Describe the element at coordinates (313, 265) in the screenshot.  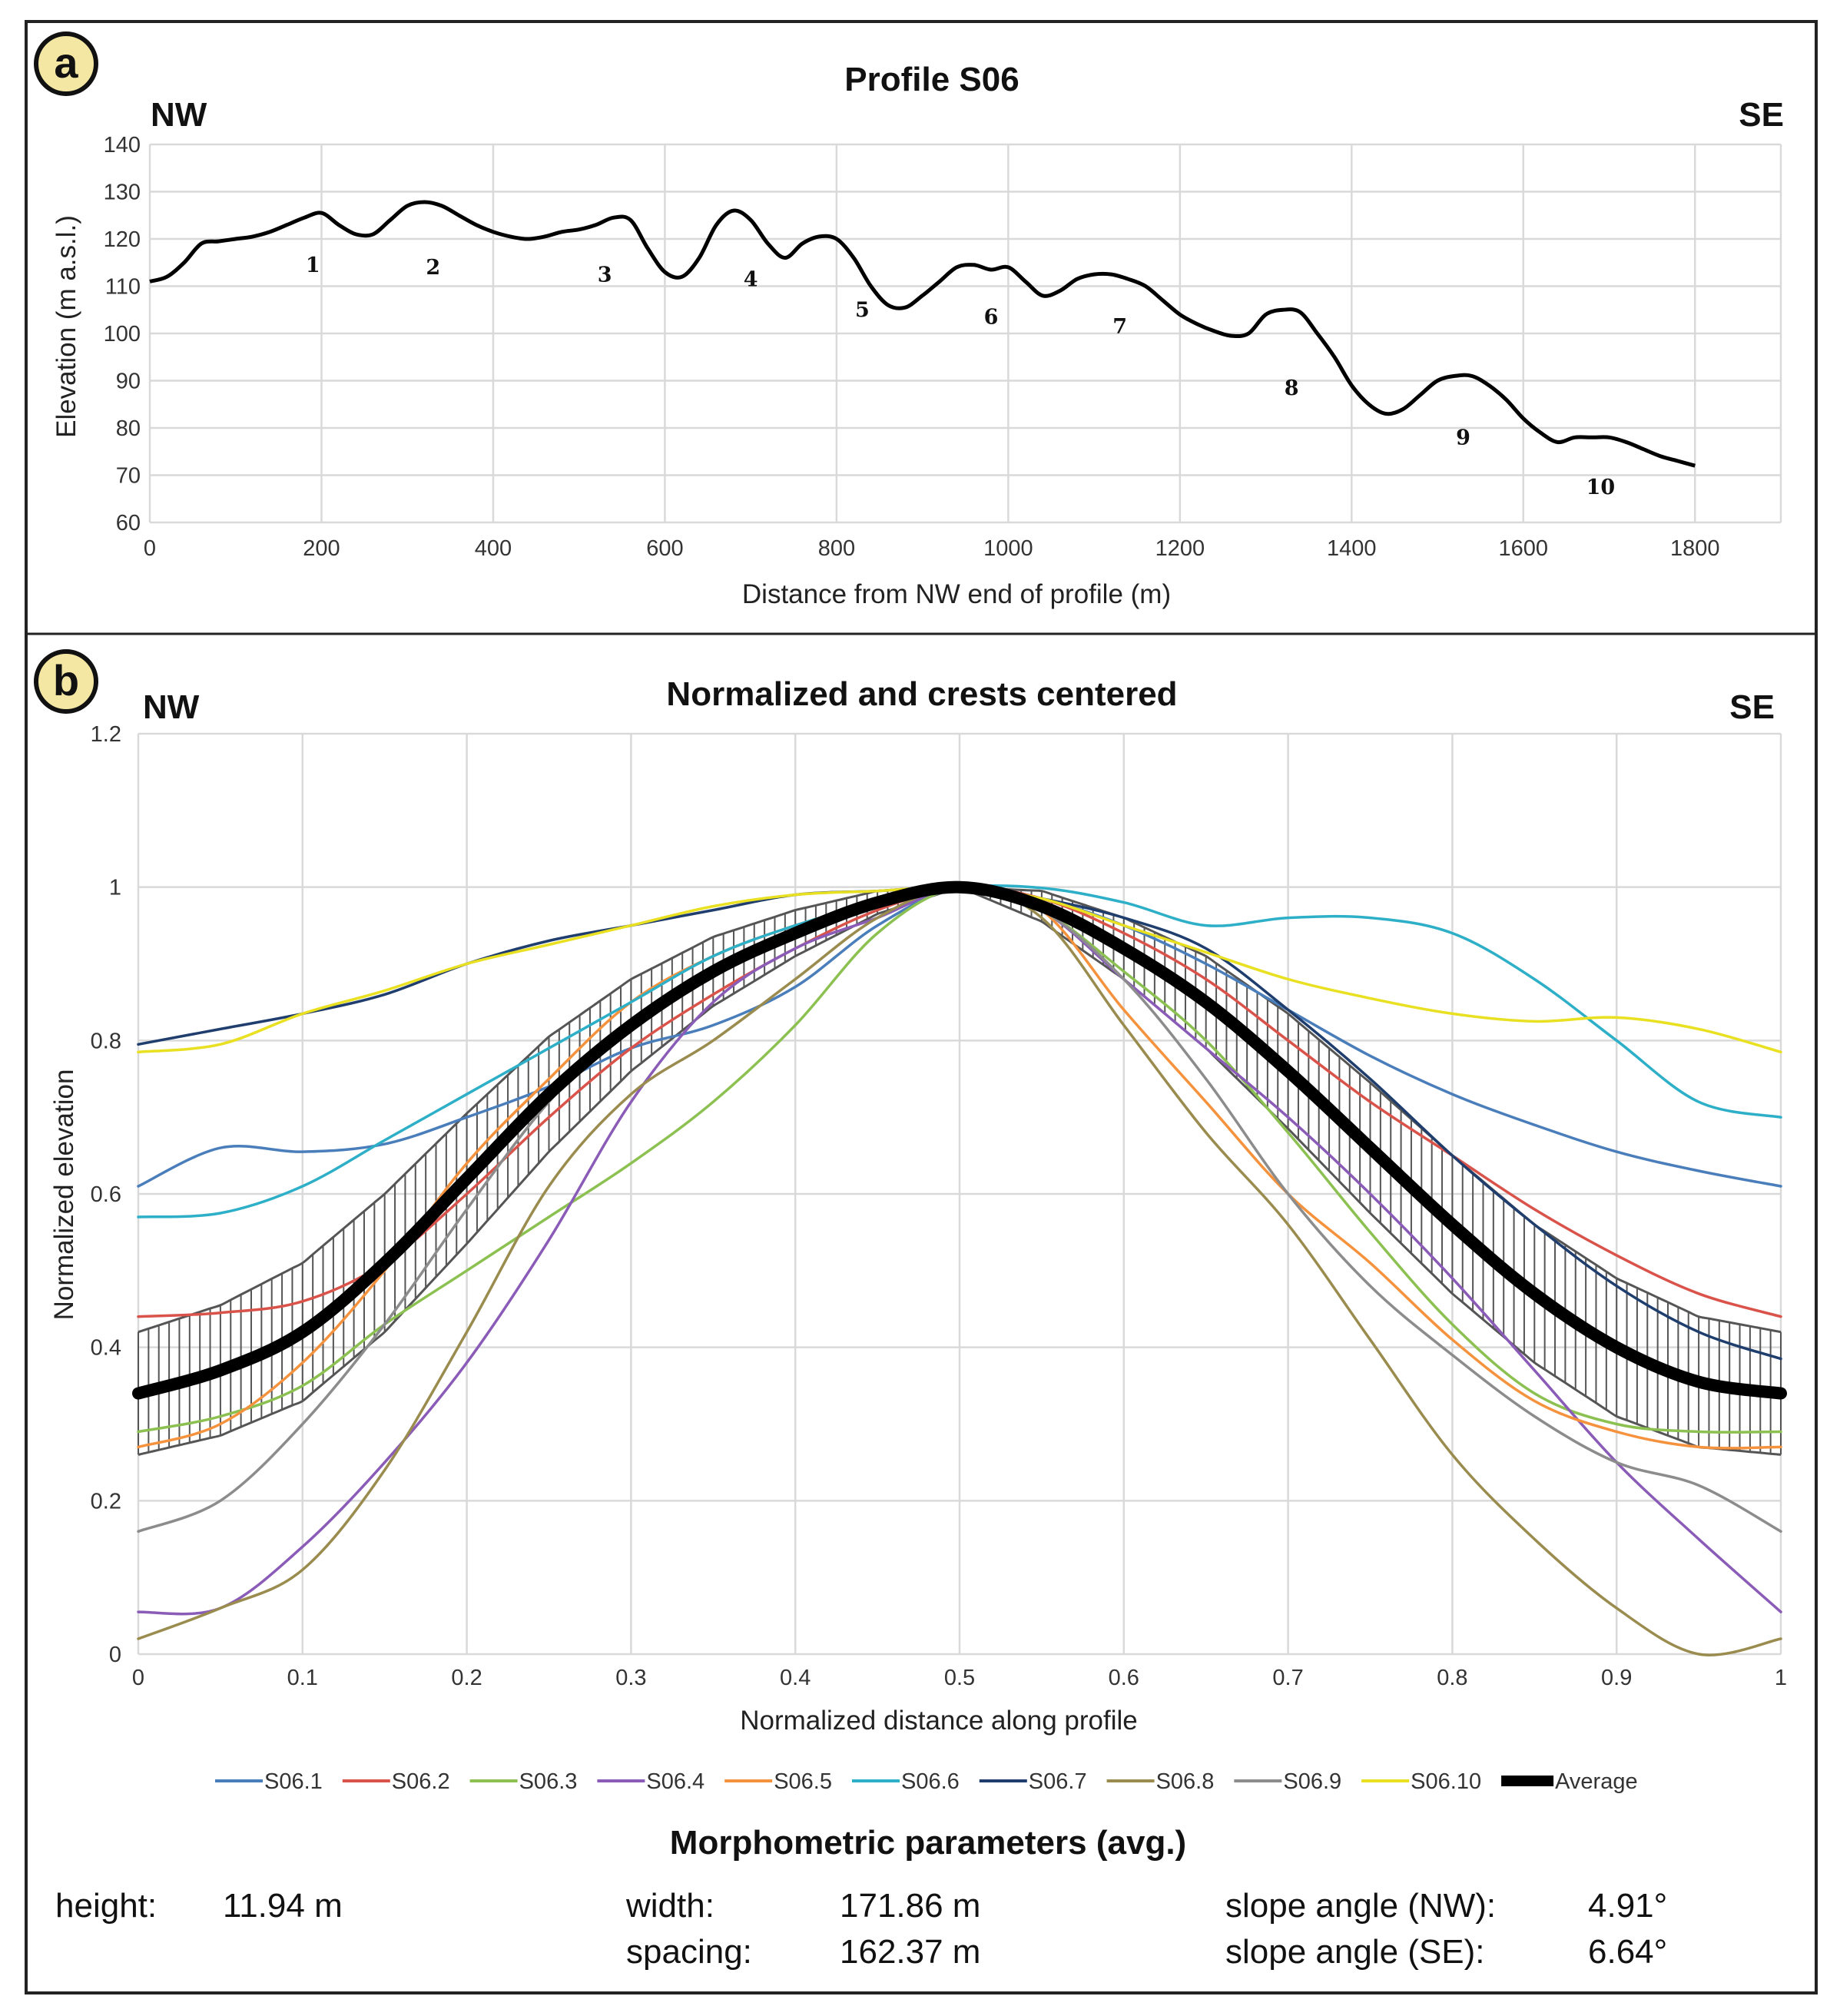
I see `profile-ridge-label: 1` at that location.